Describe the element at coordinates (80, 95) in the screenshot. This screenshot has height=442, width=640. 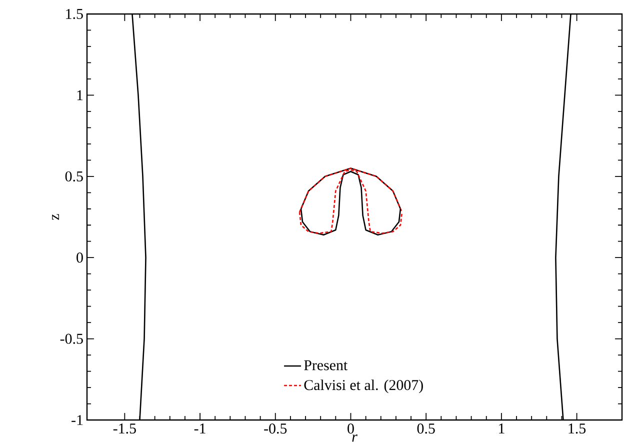
I see `y-tick-label: 1` at that location.